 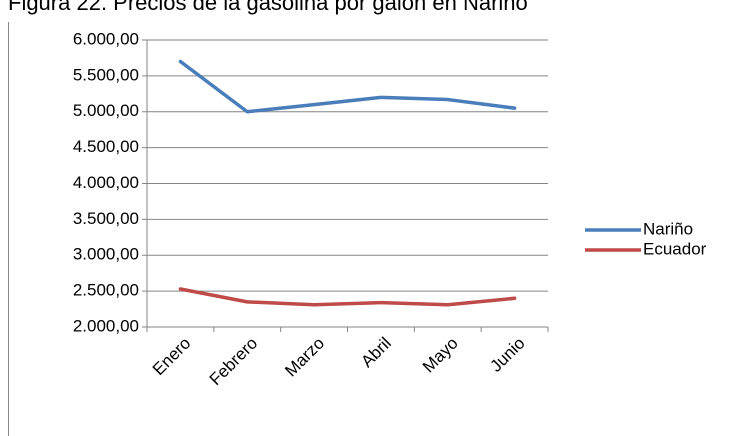 I want to click on x-tick-label: Abril, so click(x=375, y=352).